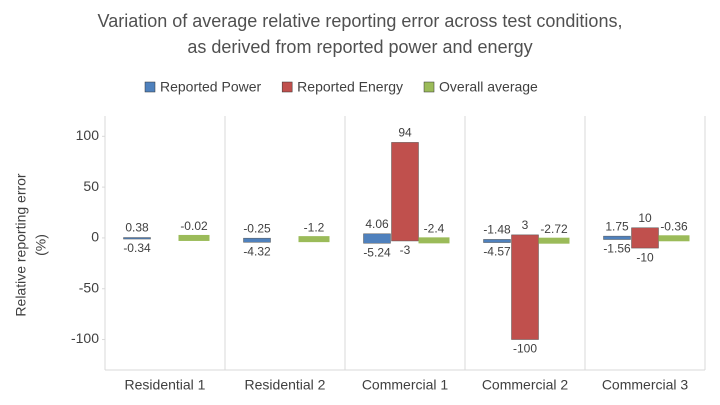 This screenshot has height=405, width=720. I want to click on data-label: -0.25, so click(257, 228).